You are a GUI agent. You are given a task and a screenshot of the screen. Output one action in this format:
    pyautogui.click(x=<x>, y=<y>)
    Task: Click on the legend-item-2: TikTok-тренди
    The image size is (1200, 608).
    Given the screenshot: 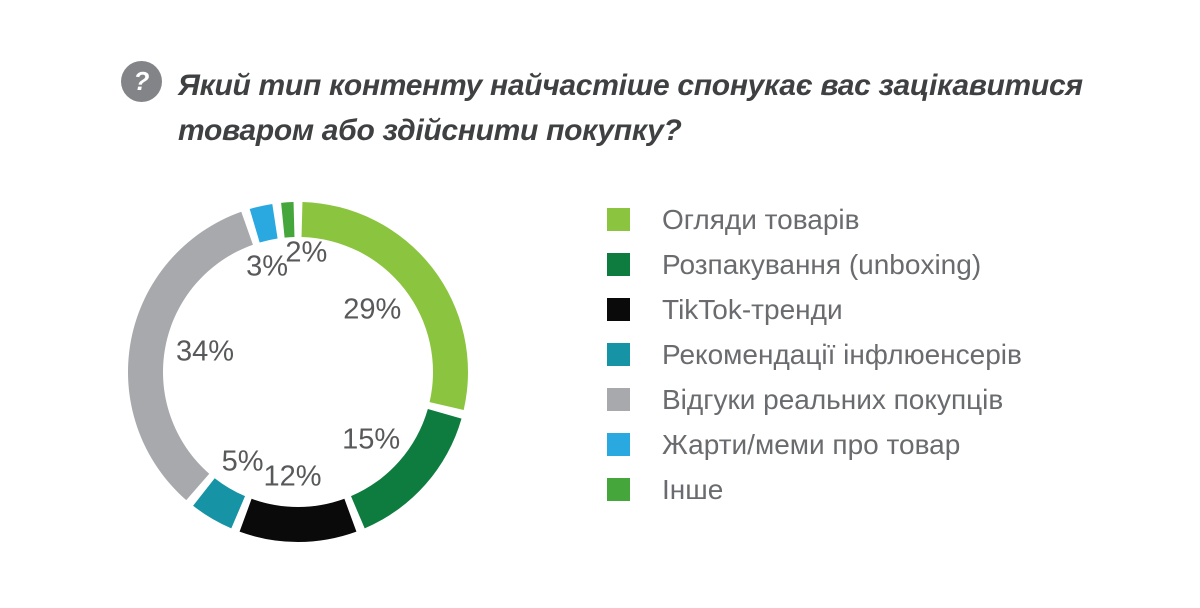 What is the action you would take?
    pyautogui.click(x=814, y=309)
    